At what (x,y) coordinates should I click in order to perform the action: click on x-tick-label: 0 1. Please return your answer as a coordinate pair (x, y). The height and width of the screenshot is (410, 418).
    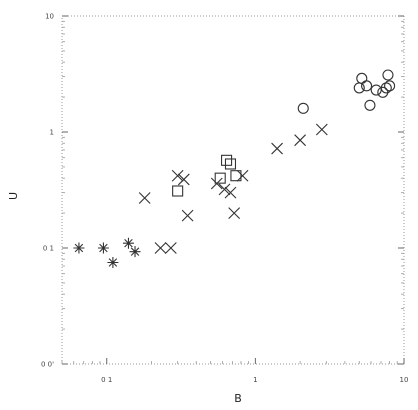
    Looking at the image, I should click on (106, 380).